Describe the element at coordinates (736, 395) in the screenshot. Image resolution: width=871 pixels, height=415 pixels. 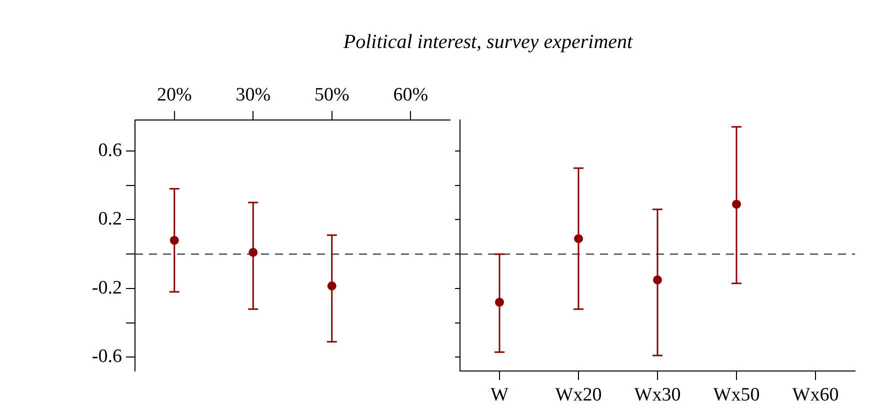
I see `x-tick-label: Wx50` at that location.